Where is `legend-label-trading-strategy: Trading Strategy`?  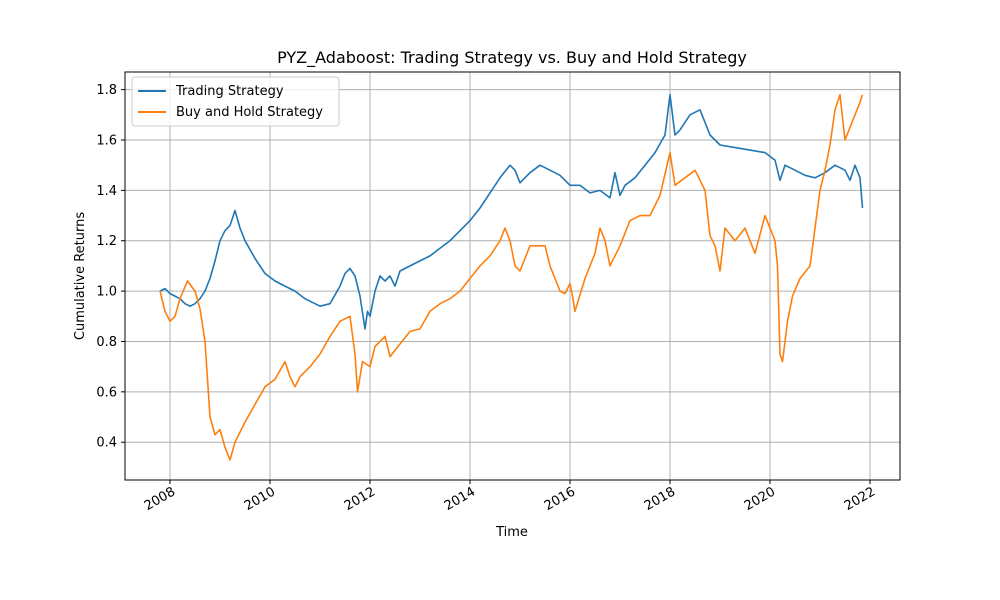 legend-label-trading-strategy: Trading Strategy is located at coordinates (229, 91).